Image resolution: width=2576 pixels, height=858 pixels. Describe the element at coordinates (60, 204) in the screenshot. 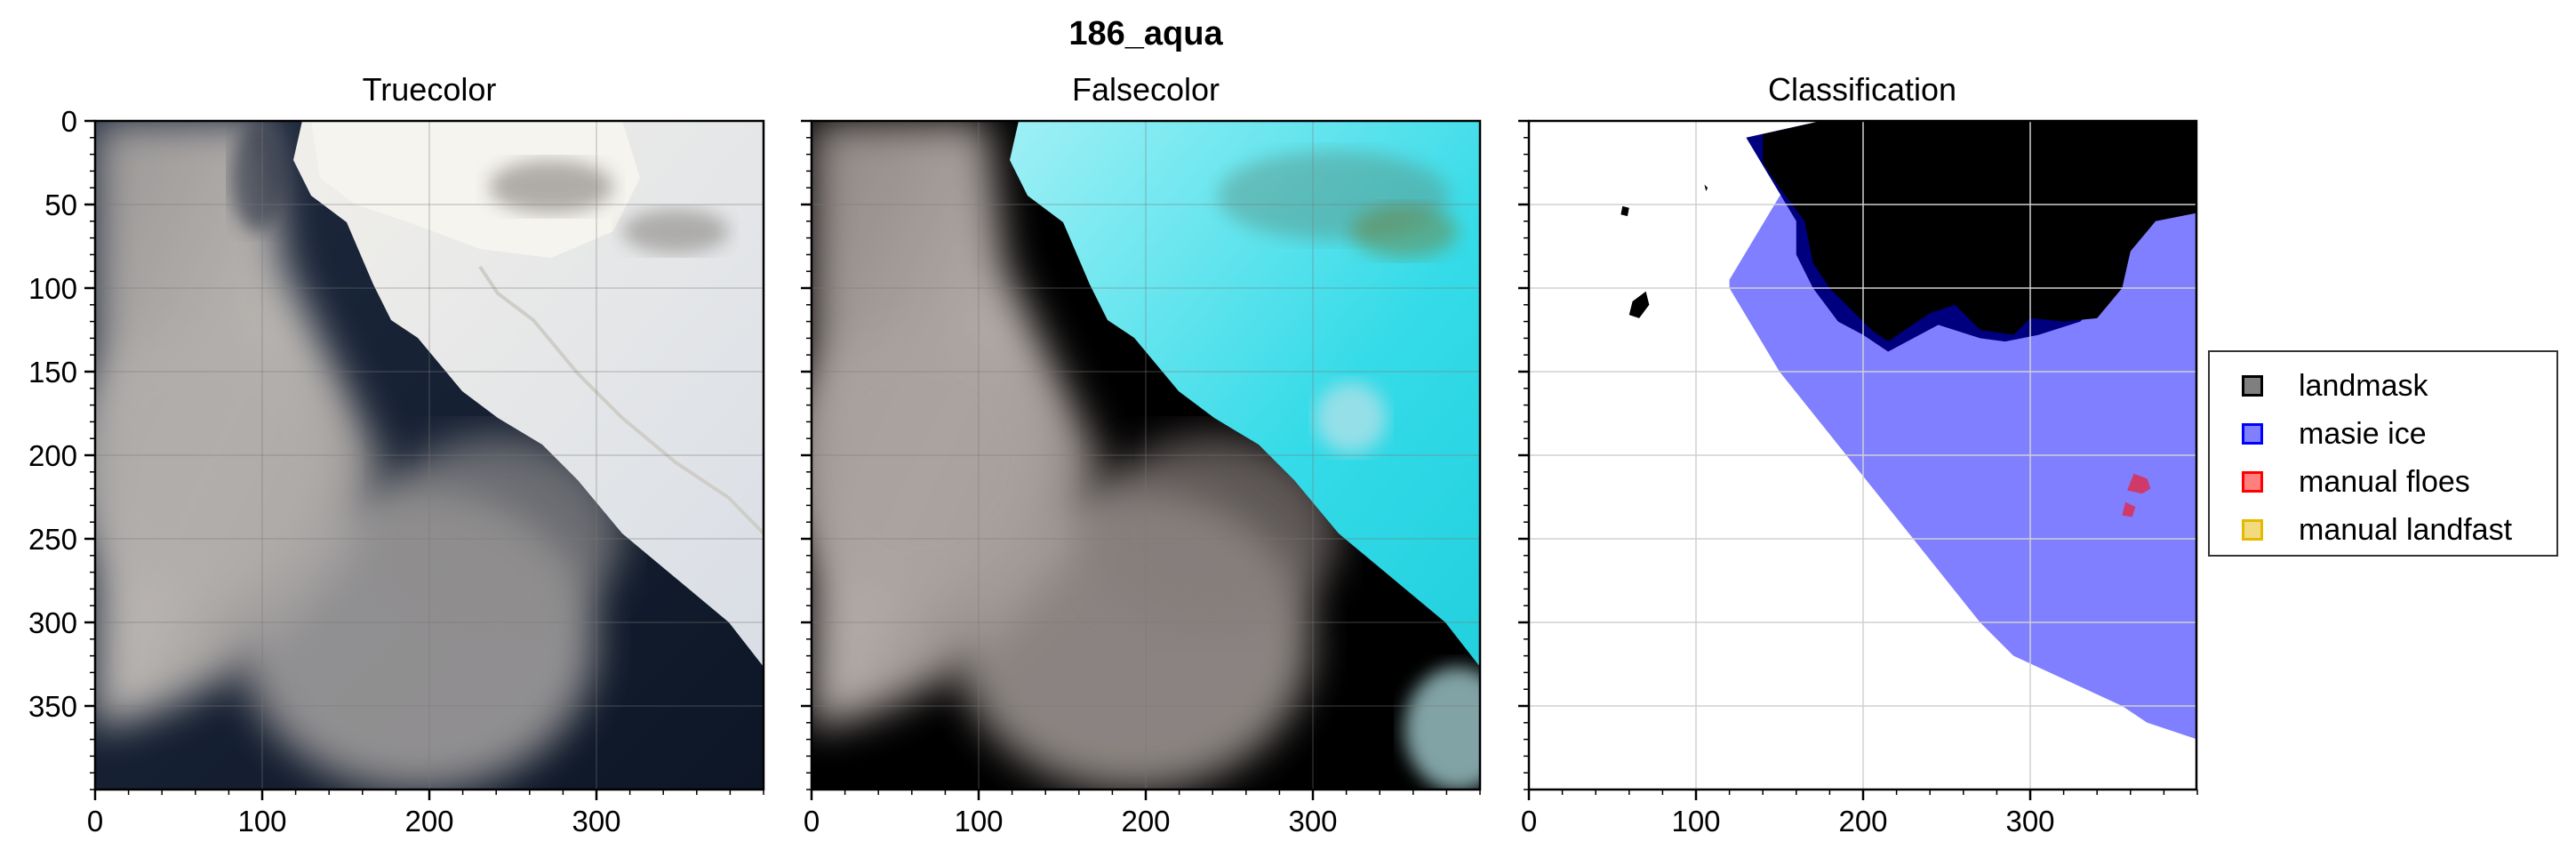

I see `ytick-label: 50` at that location.